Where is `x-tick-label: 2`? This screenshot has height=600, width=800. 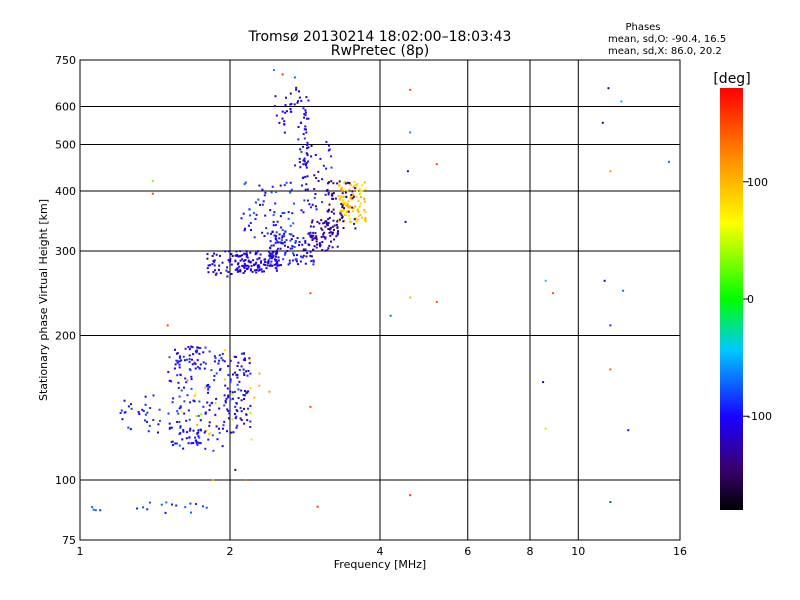 x-tick-label: 2 is located at coordinates (230, 551).